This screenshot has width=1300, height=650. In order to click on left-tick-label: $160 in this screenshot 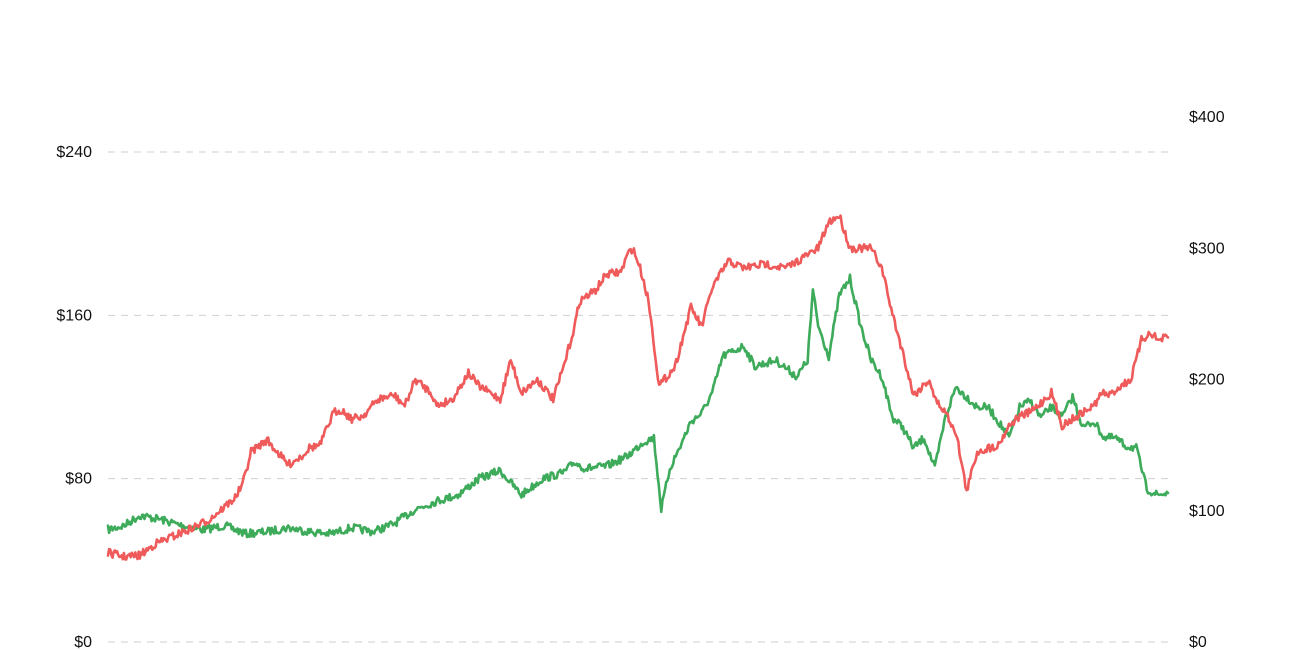, I will do `click(74, 315)`.